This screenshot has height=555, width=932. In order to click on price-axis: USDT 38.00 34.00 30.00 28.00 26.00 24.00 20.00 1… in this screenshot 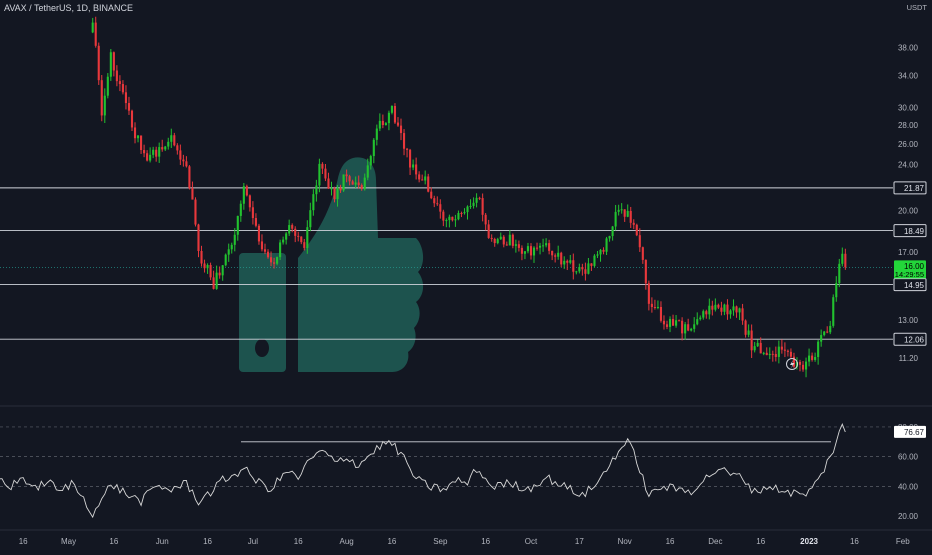, I will do `click(910, 183)`.